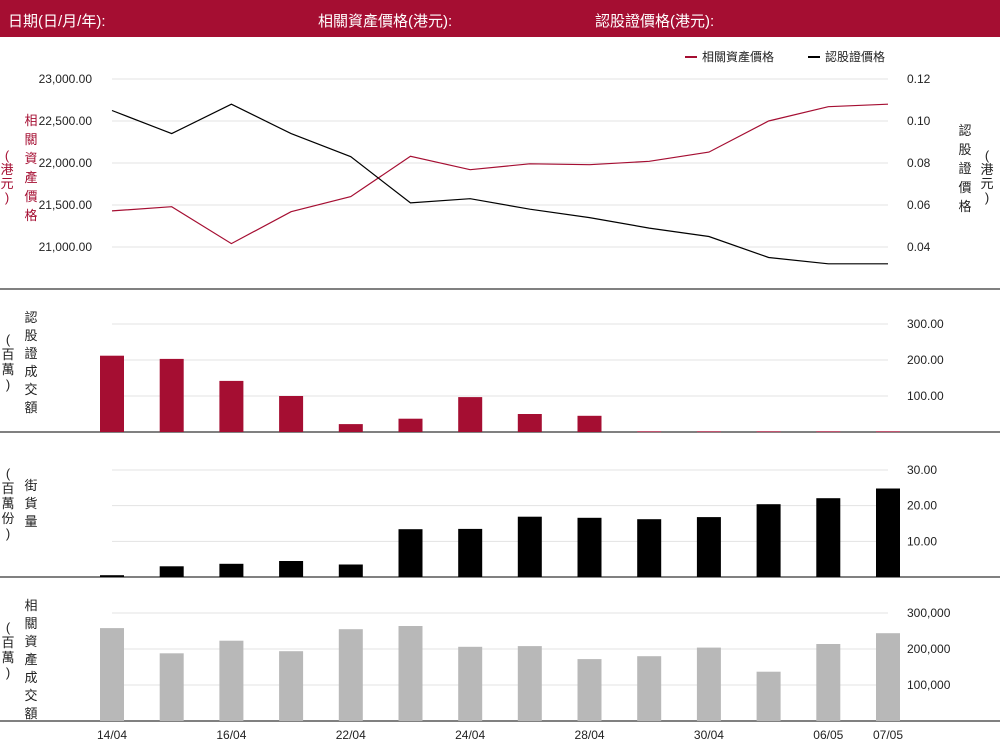  What do you see at coordinates (30, 215) in the screenshot?
I see `axis-label-char: 格` at bounding box center [30, 215].